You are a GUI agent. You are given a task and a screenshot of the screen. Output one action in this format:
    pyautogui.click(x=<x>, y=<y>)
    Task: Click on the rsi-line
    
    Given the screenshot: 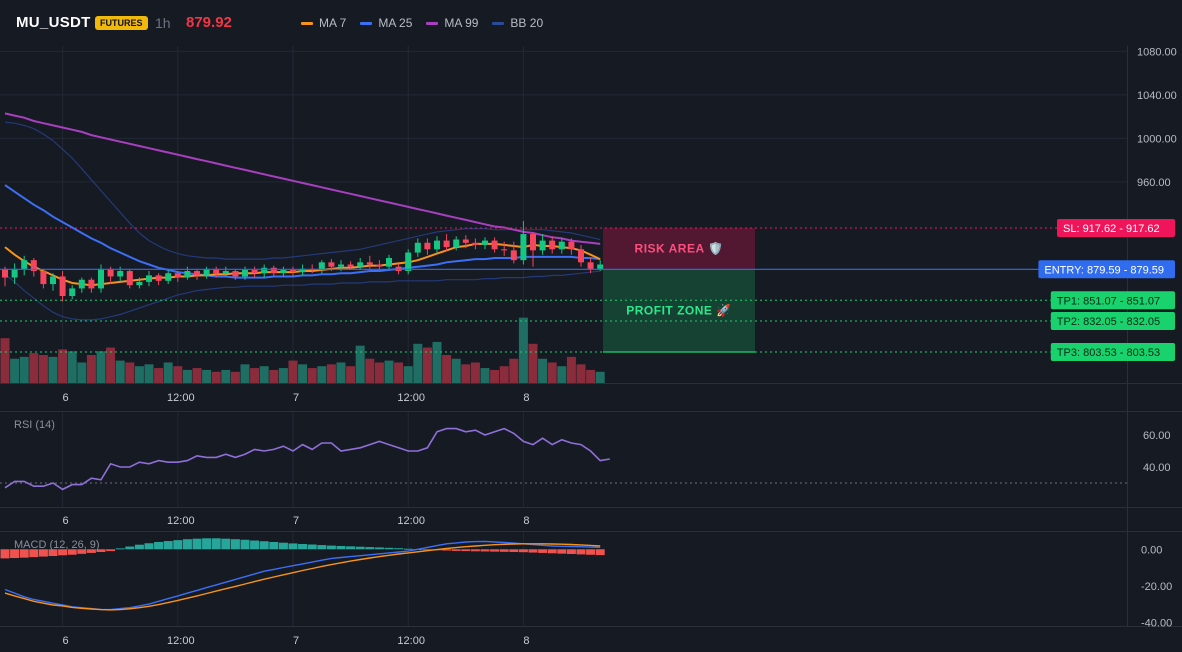 What is the action you would take?
    pyautogui.click(x=307, y=459)
    